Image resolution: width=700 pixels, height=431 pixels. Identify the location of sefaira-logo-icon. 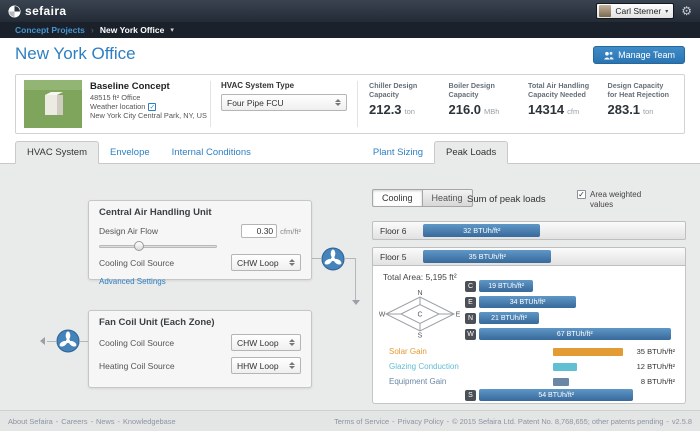
(14, 11).